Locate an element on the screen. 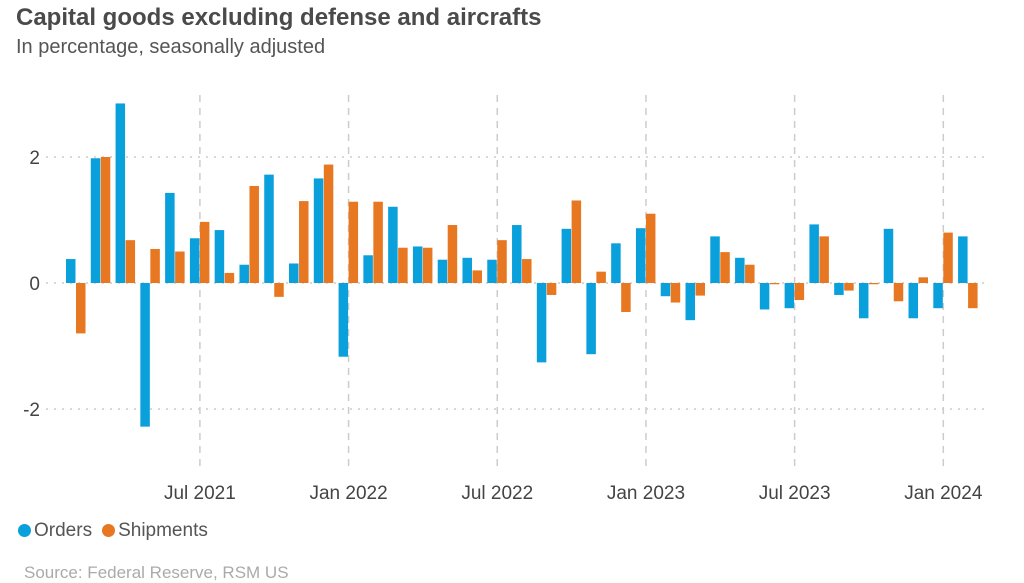  y-tick-label: 2 is located at coordinates (34, 158).